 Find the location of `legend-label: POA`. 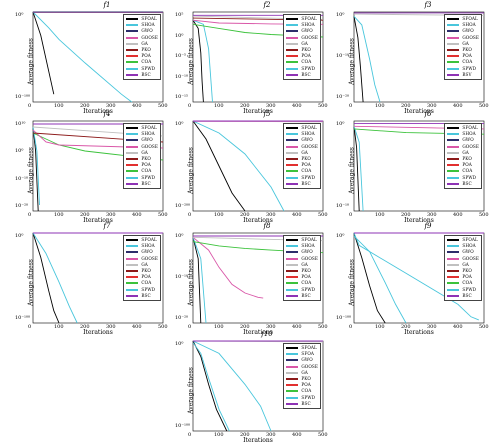

legend-label: POA is located at coordinates (306, 385).